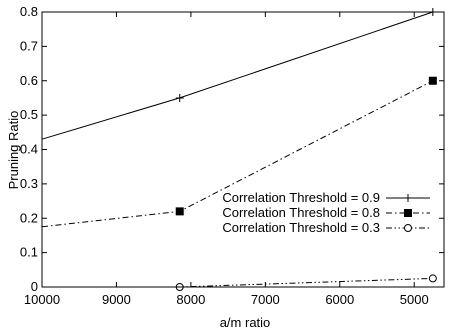  Describe the element at coordinates (29, 183) in the screenshot. I see `y-tick-label: 0.3` at that location.